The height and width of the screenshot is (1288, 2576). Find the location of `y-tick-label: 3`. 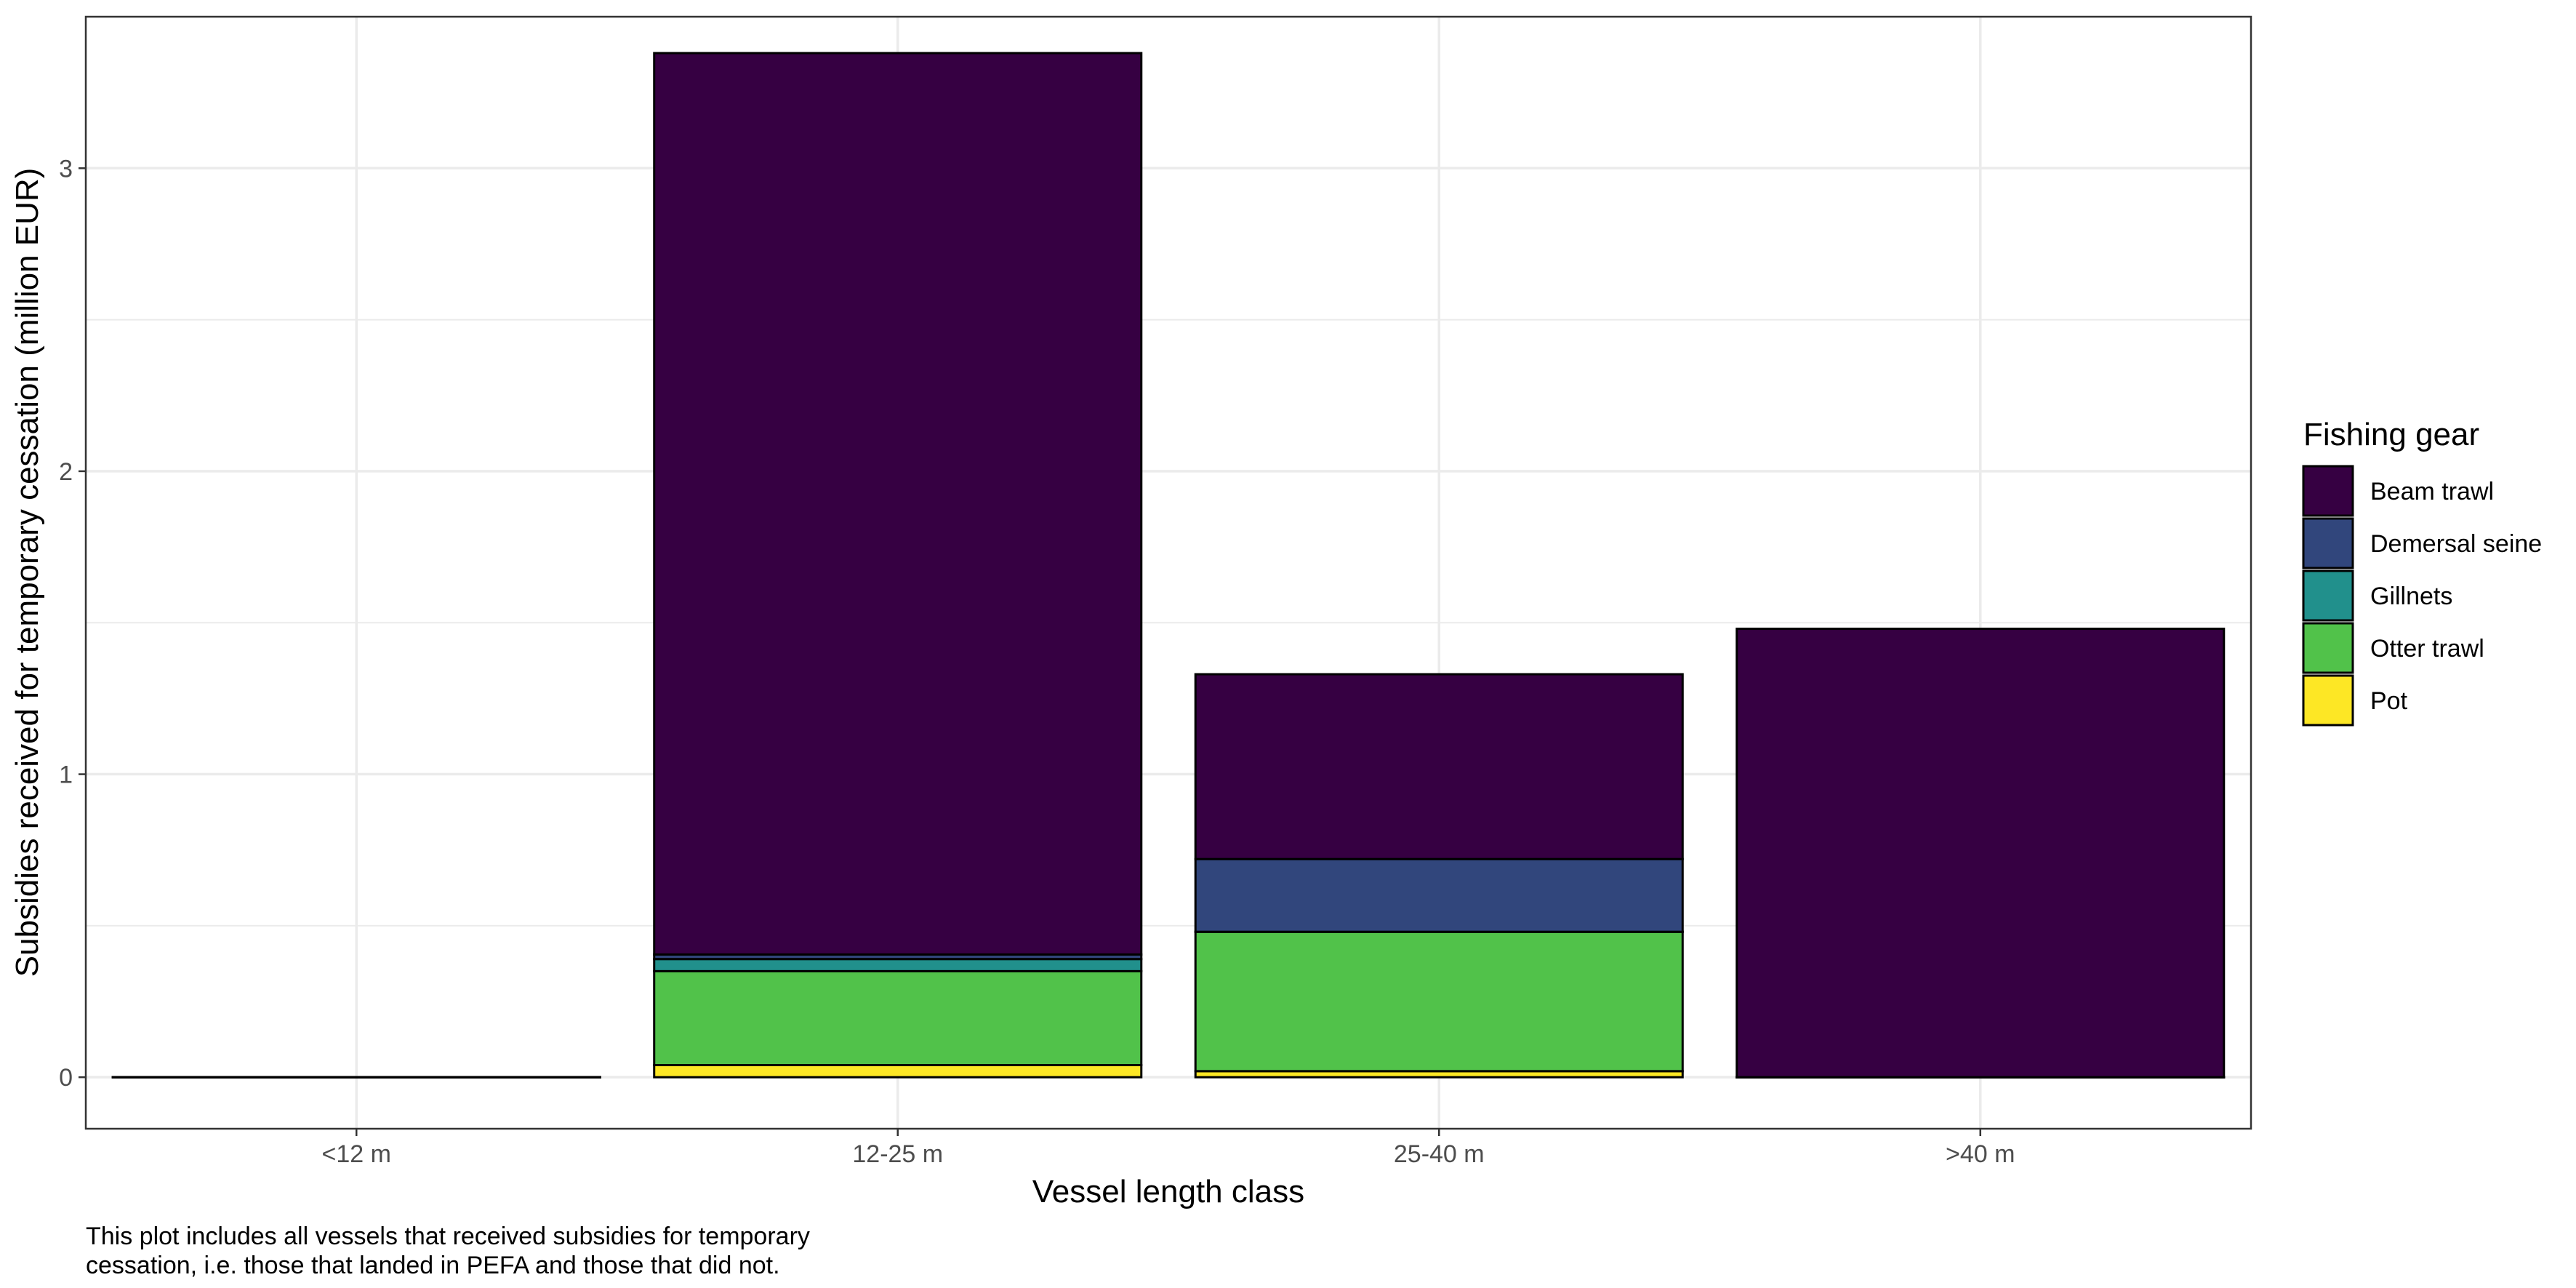

y-tick-label: 3 is located at coordinates (66, 169).